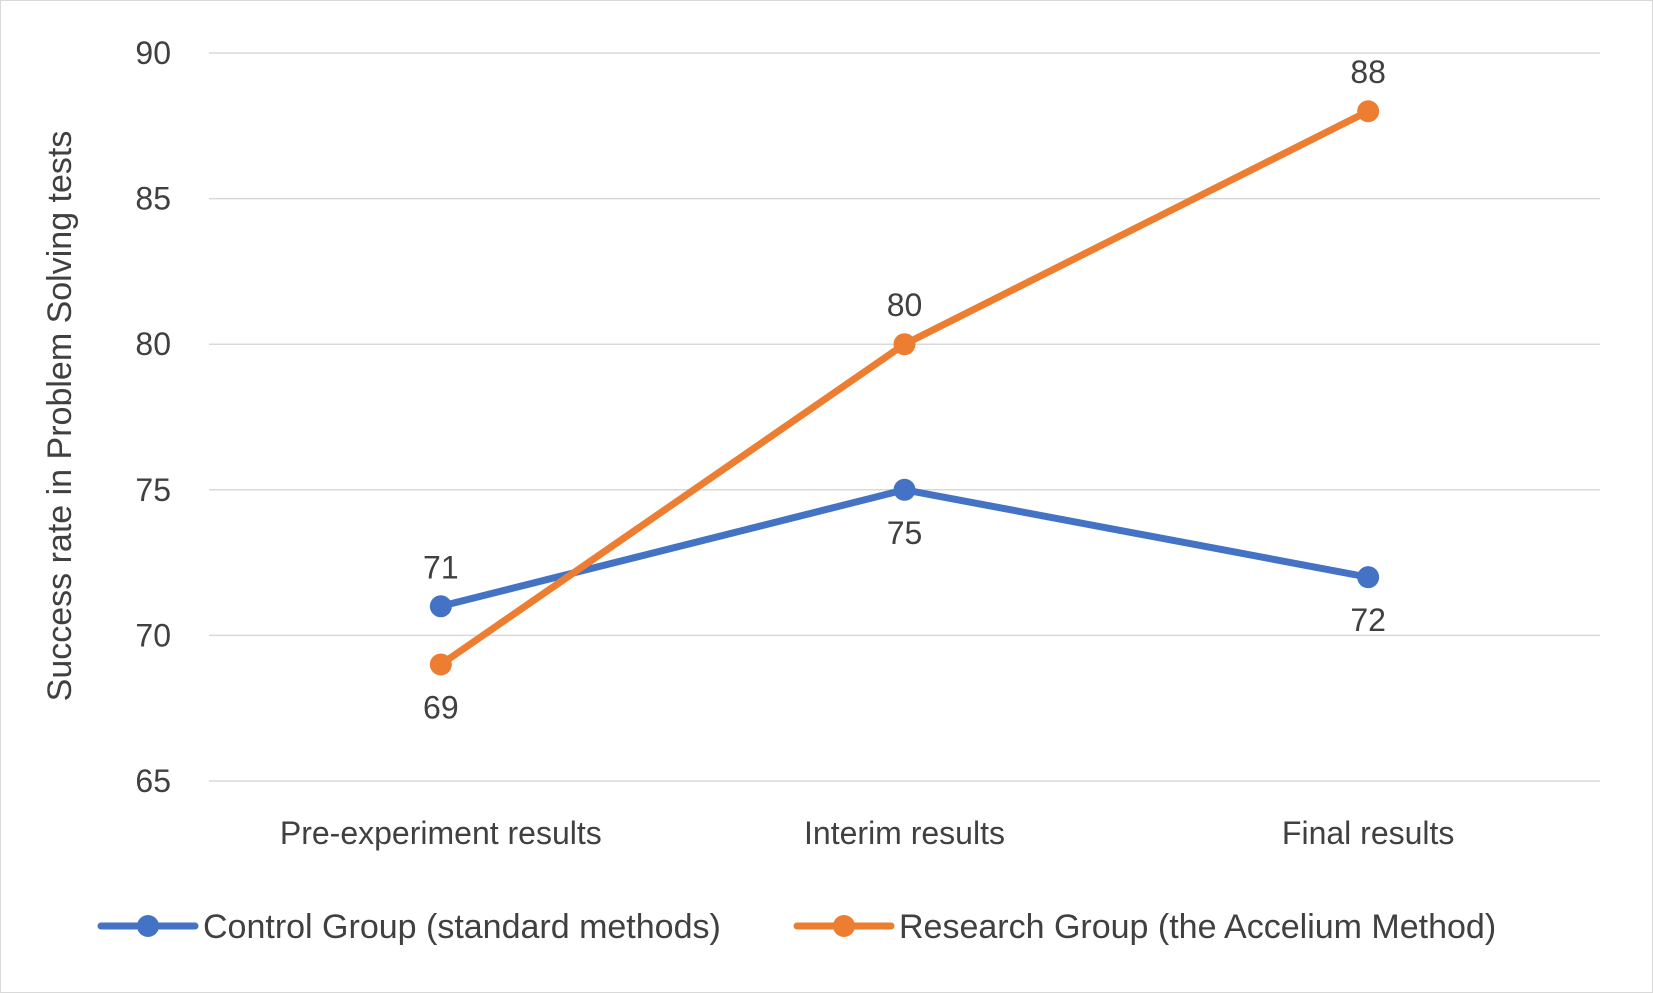 The width and height of the screenshot is (1653, 993). Describe the element at coordinates (905, 305) in the screenshot. I see `data-label: 80` at that location.